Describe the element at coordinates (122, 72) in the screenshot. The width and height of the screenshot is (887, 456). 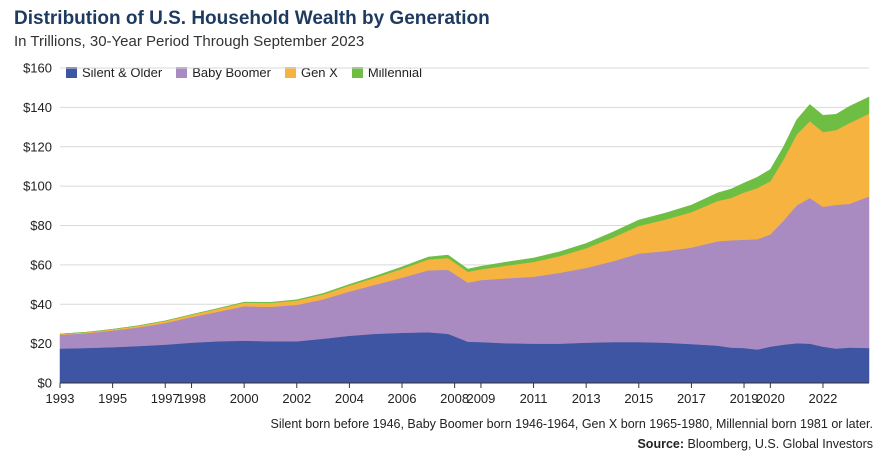
I see `legend-label-silent: Silent & Older` at that location.